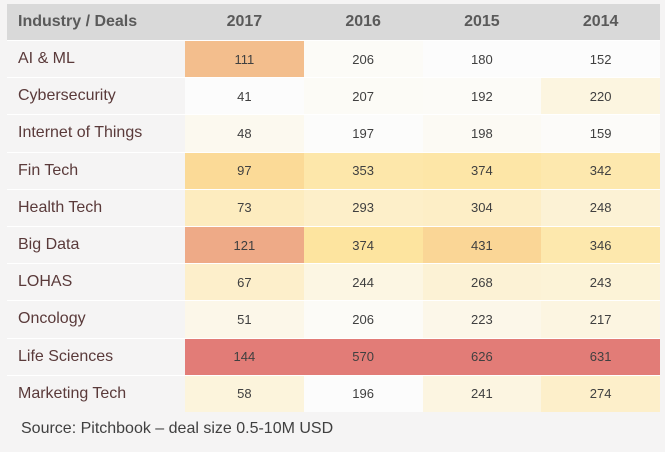 The height and width of the screenshot is (452, 665). I want to click on heat-cell: 293, so click(363, 207).